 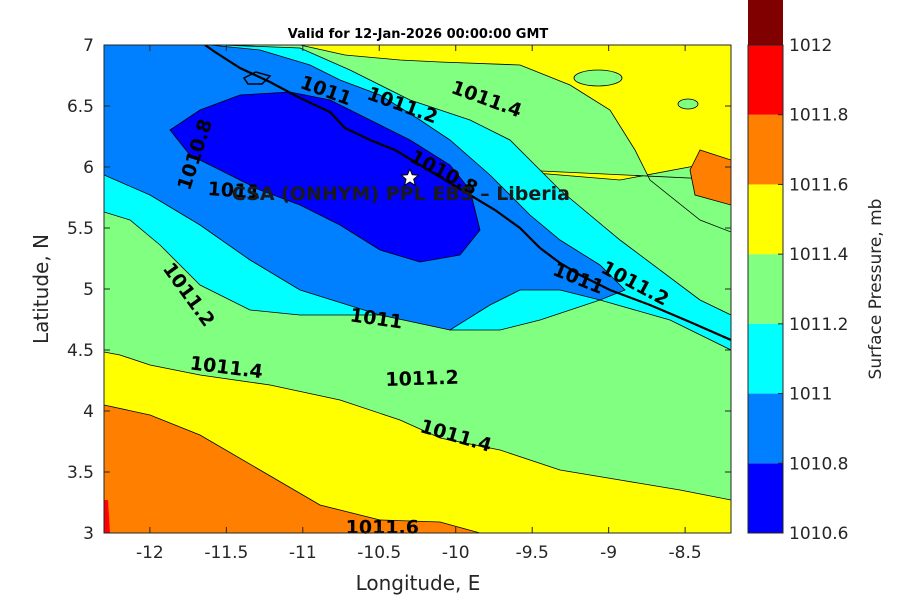 What do you see at coordinates (598, 78) in the screenshot?
I see `fill-patch-1011.2-small` at bounding box center [598, 78].